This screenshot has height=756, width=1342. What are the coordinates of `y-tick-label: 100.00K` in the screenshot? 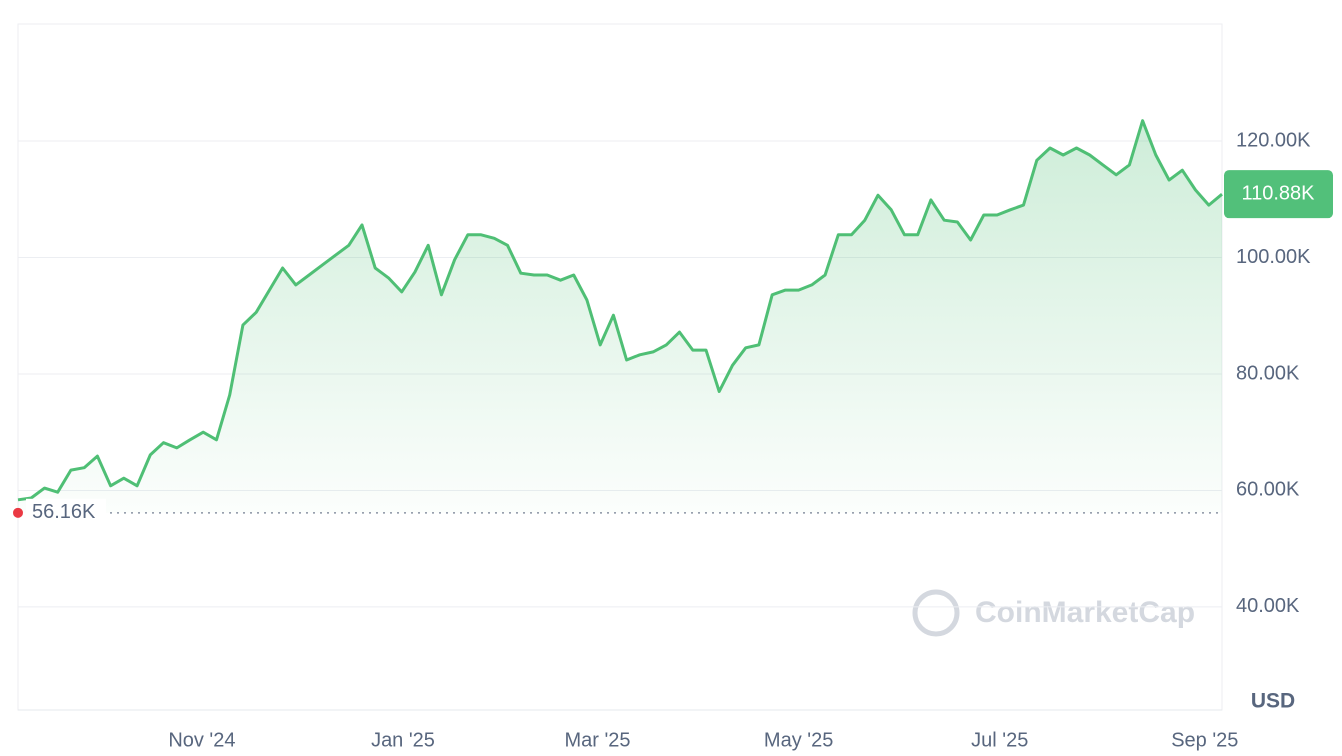 It's located at (1273, 257).